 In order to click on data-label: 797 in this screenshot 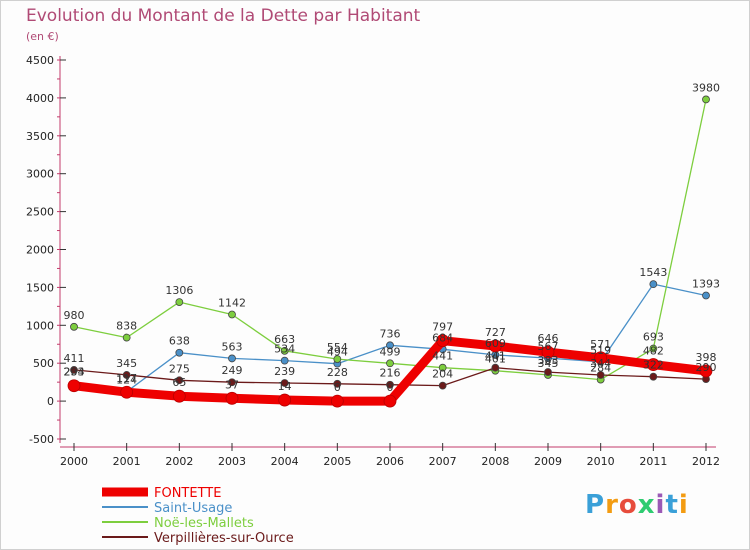, I will do `click(442, 327)`.